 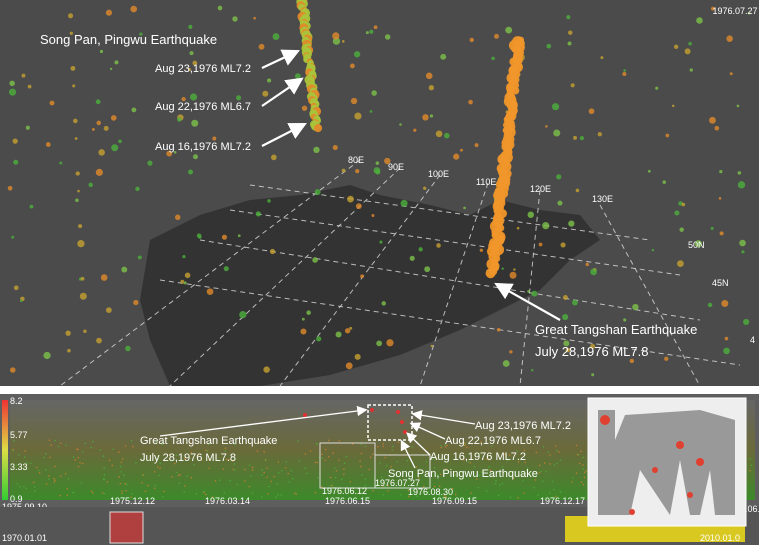 What do you see at coordinates (591, 351) in the screenshot?
I see `annotation: July 28,1976 ML7.8` at bounding box center [591, 351].